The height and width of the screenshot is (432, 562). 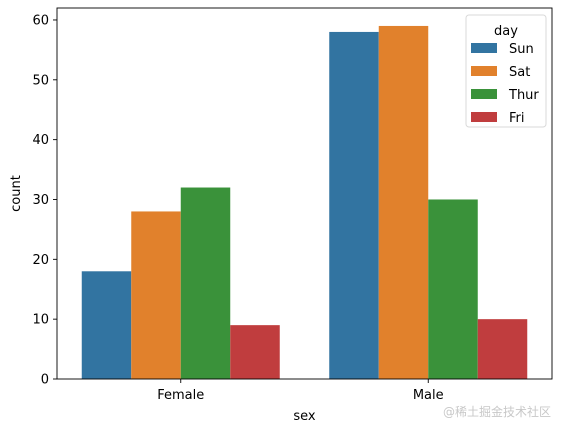 I want to click on legend-label-fri: Fri, so click(x=517, y=118).